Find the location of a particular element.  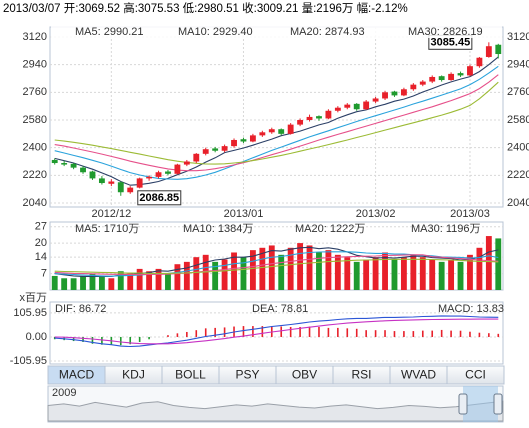

tab-label: KDJ is located at coordinates (133, 375).